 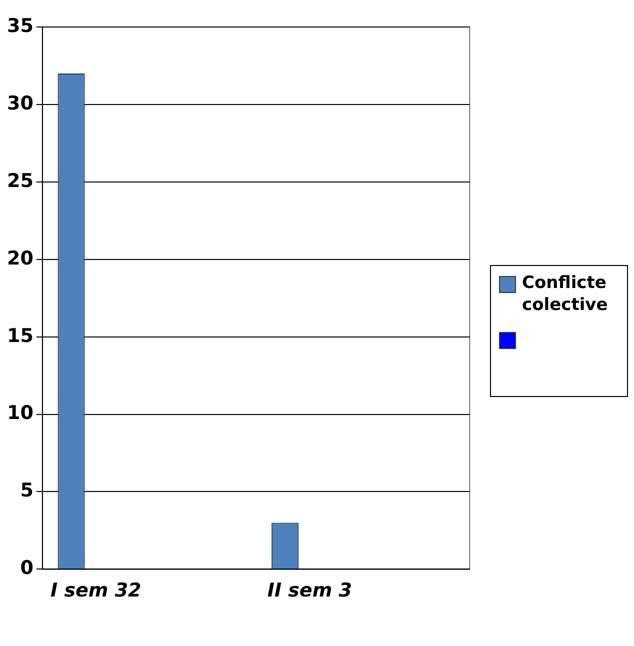 I want to click on y-tick-label: 15, so click(x=20, y=335).